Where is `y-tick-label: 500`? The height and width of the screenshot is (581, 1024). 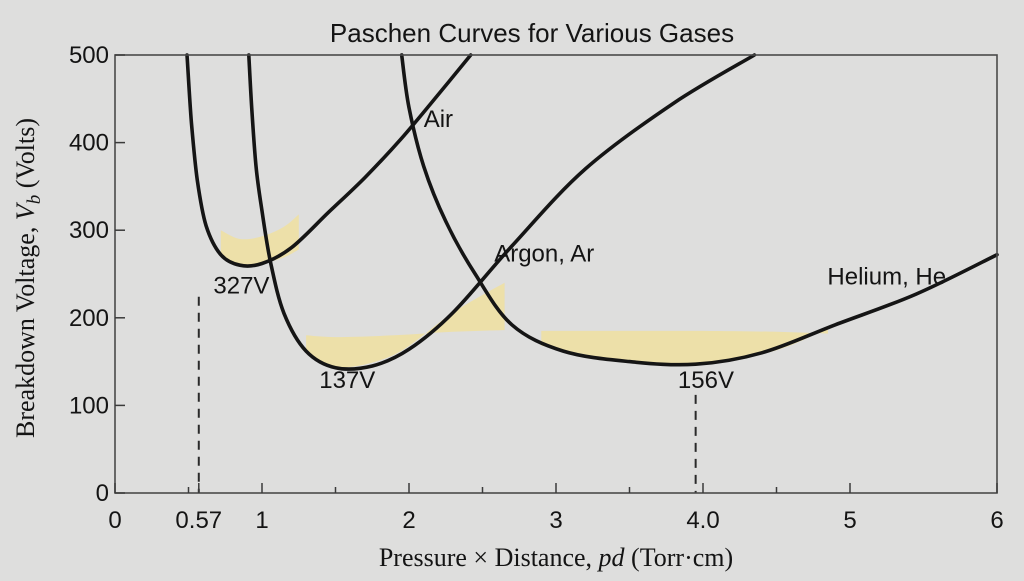 y-tick-label: 500 is located at coordinates (89, 55).